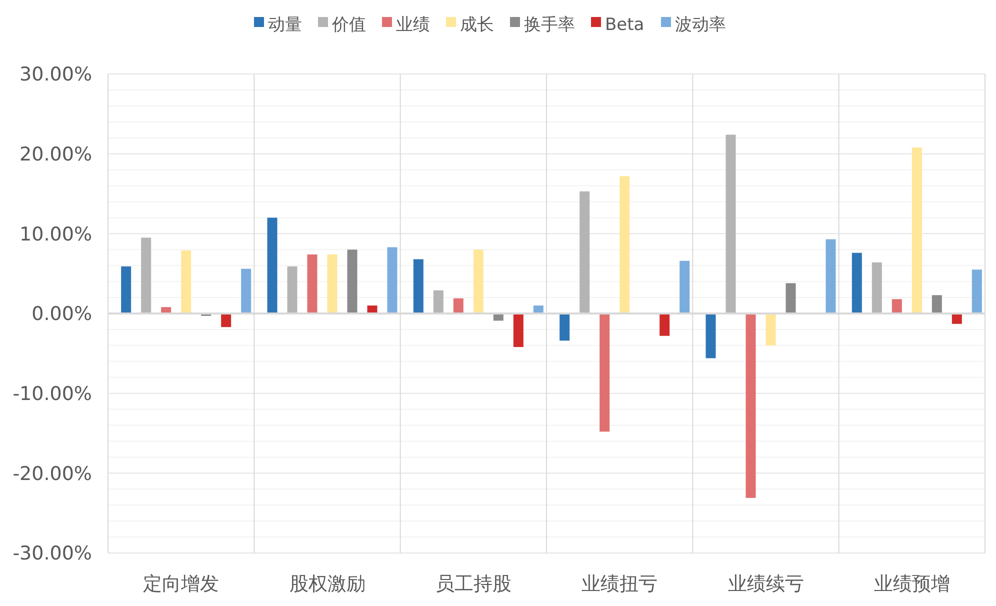  What do you see at coordinates (327, 584) in the screenshot?
I see `x-tick-label: 股权激励` at bounding box center [327, 584].